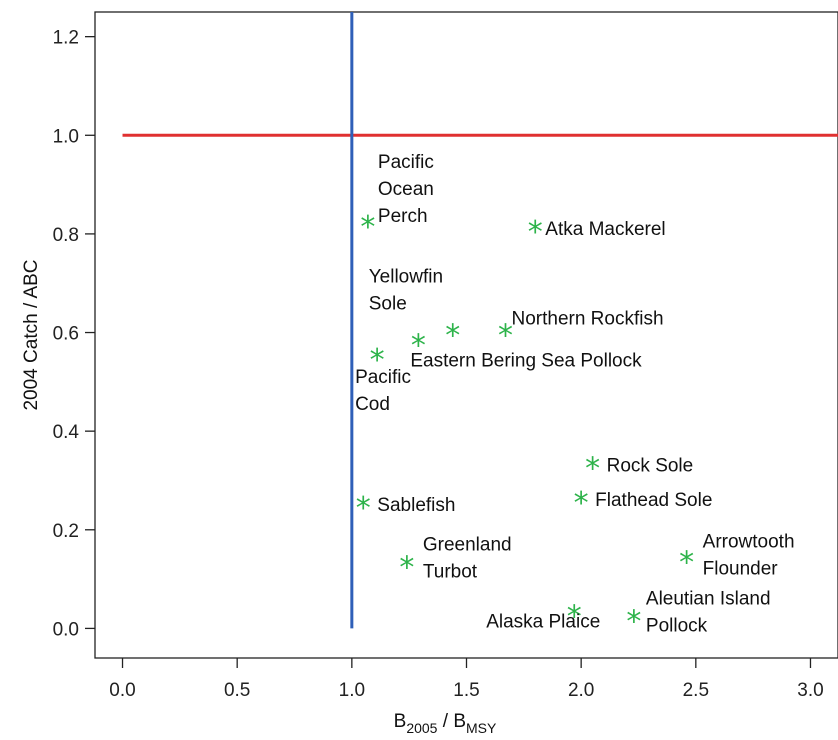 The height and width of the screenshot is (740, 838). I want to click on data-point-label-line: Flounder, so click(741, 568).